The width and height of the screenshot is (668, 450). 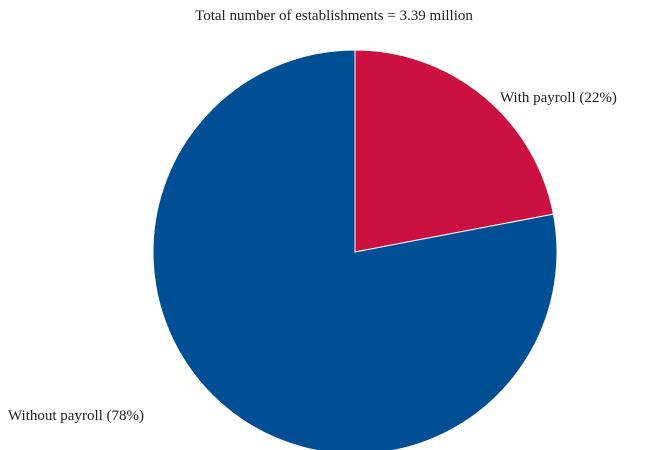 What do you see at coordinates (558, 98) in the screenshot?
I see `slice-label-with-payroll: With payroll (22%)` at bounding box center [558, 98].